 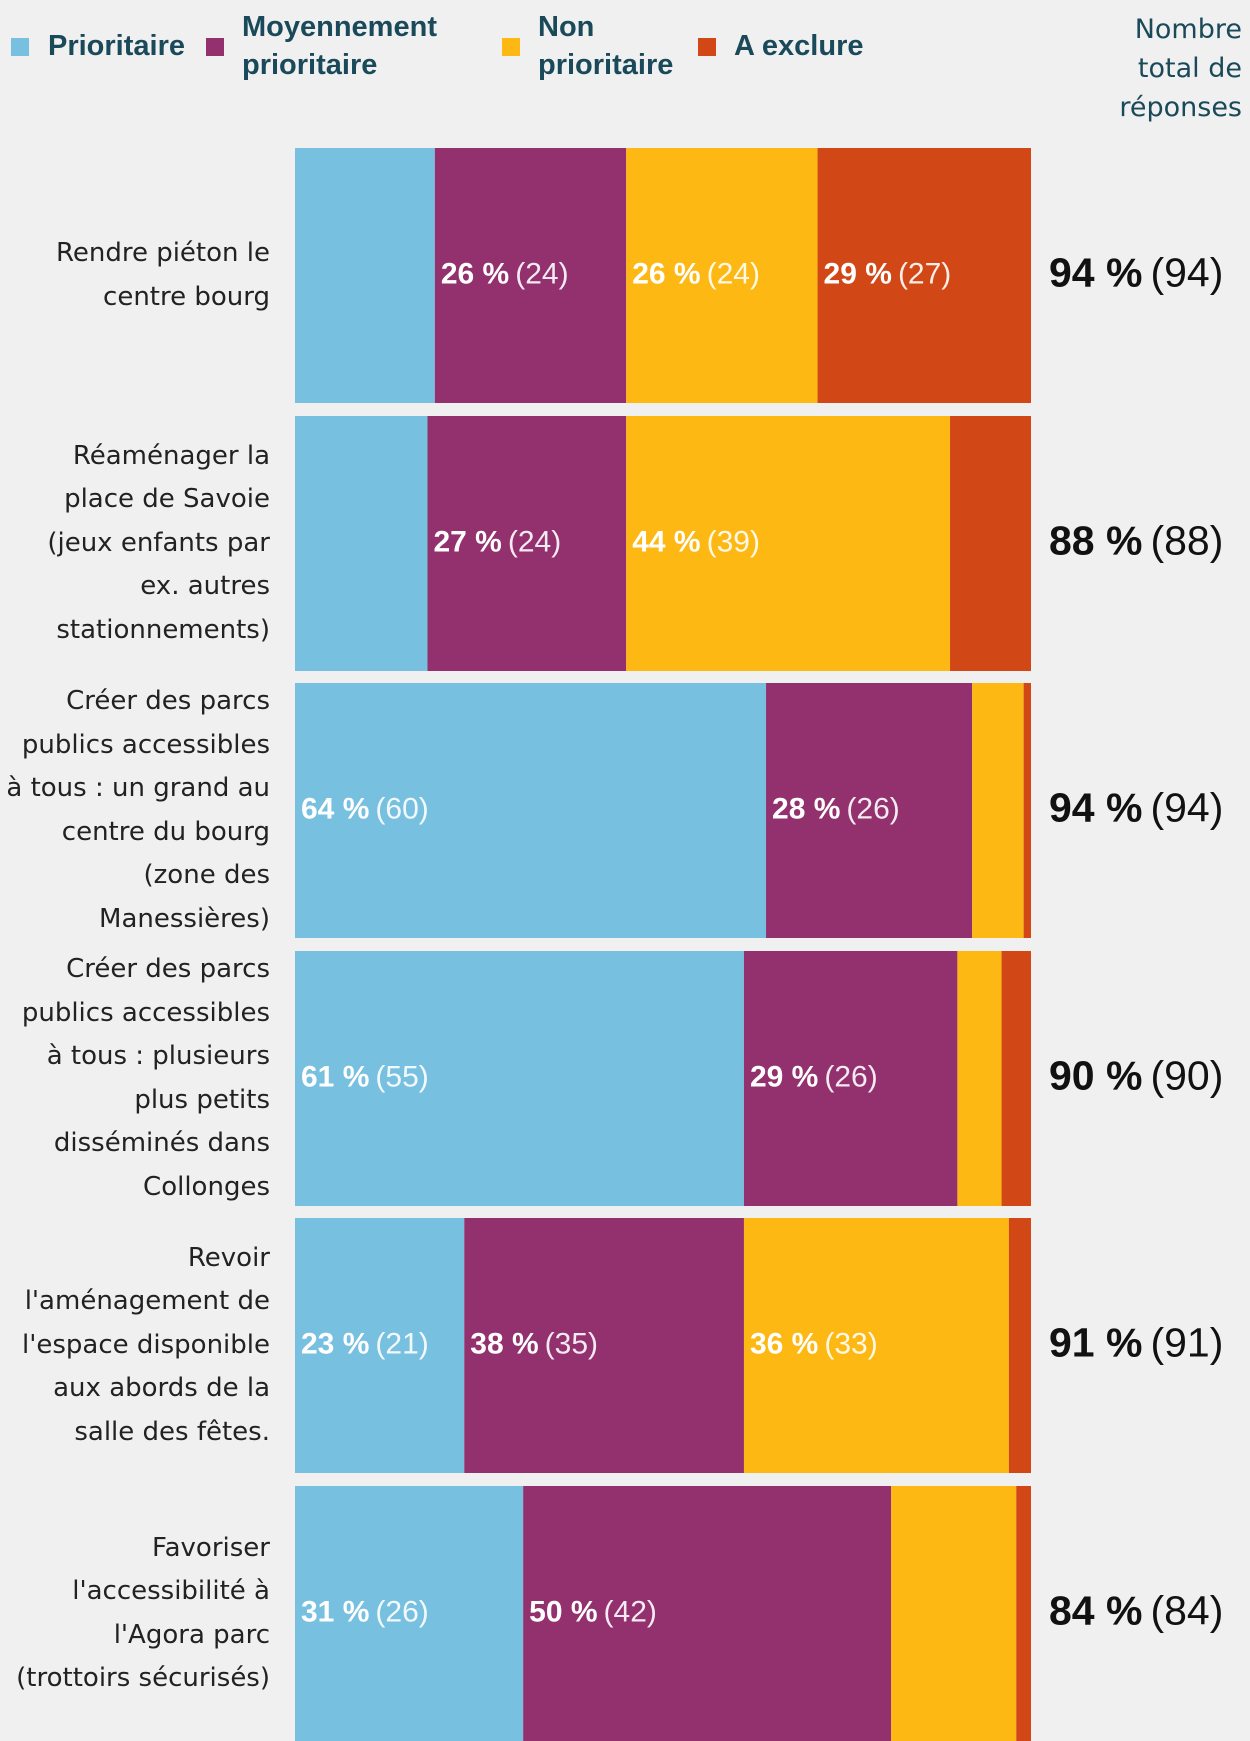 What do you see at coordinates (1186, 1342) in the screenshot?
I see `total-count-label: (91)` at bounding box center [1186, 1342].